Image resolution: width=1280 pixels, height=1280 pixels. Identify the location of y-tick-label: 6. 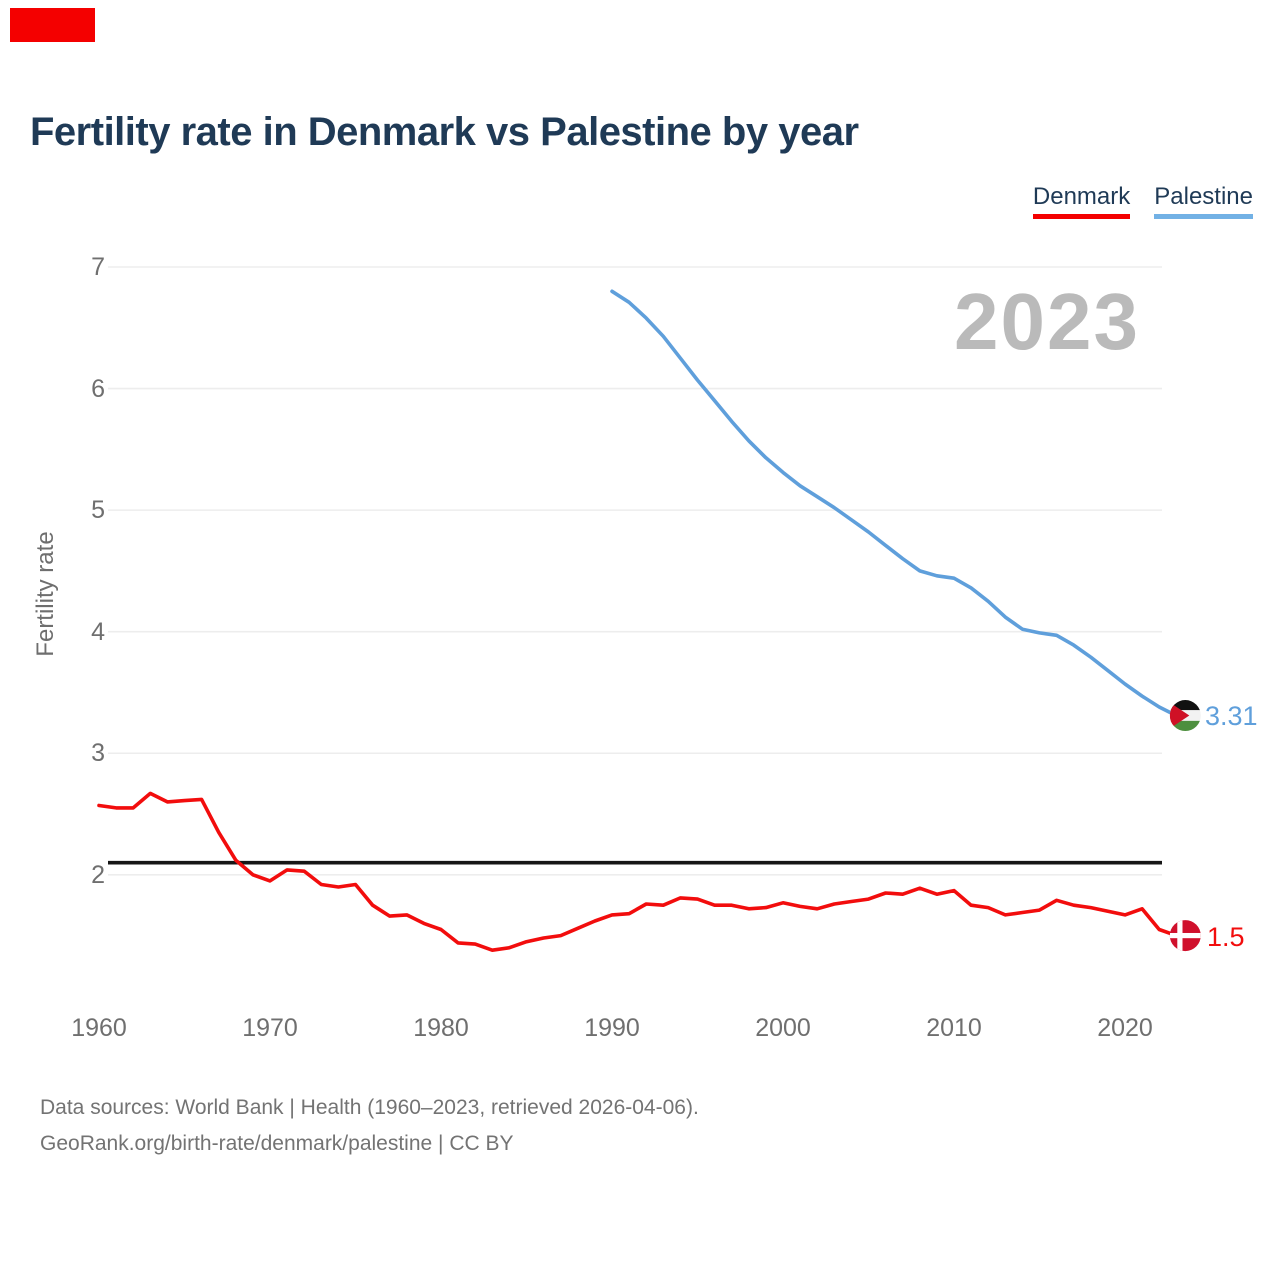
(98, 388).